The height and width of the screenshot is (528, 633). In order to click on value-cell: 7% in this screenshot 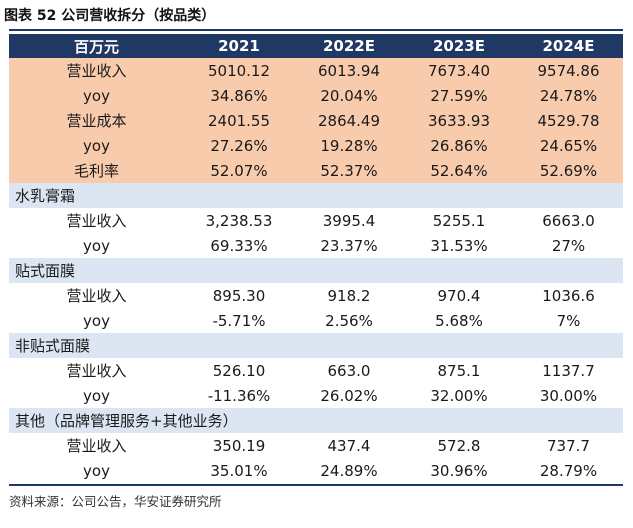, I will do `click(568, 320)`.